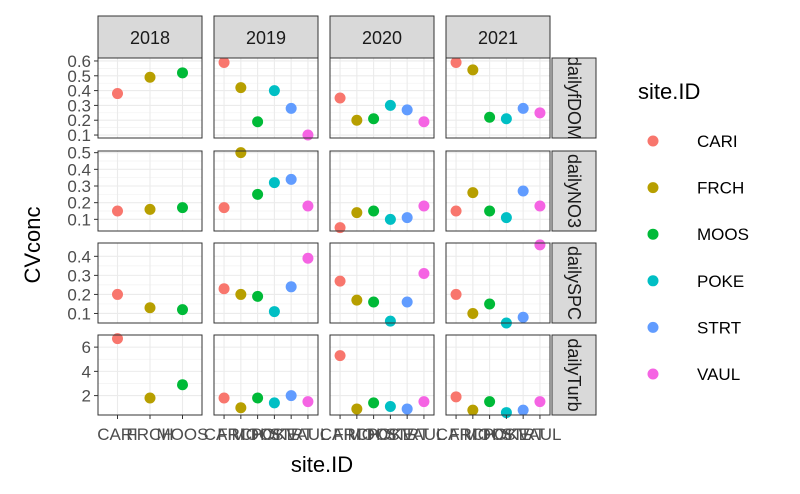  Describe the element at coordinates (694, 374) in the screenshot. I see `legend-item-vaul: VAUL` at that location.